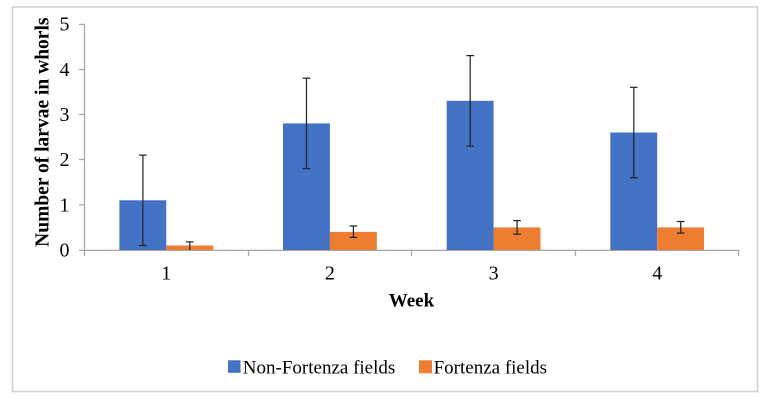 This screenshot has width=768, height=402. Describe the element at coordinates (65, 25) in the screenshot. I see `svg-text: 5` at that location.